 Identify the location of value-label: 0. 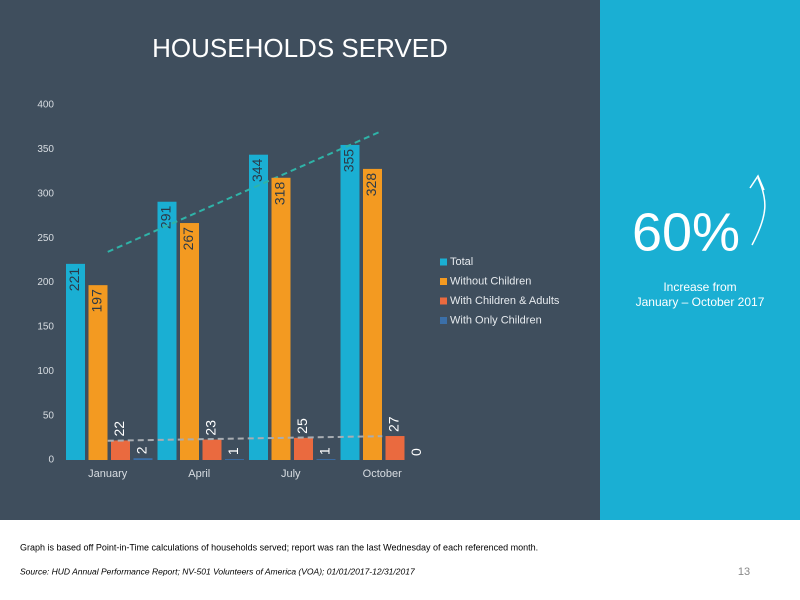
(416, 452).